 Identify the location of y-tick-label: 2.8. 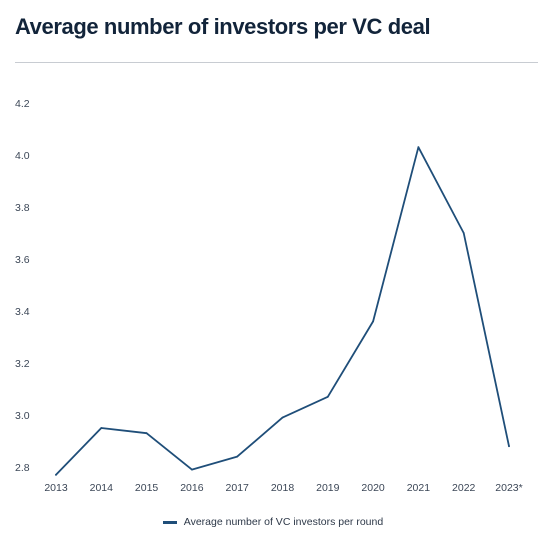
(22, 468).